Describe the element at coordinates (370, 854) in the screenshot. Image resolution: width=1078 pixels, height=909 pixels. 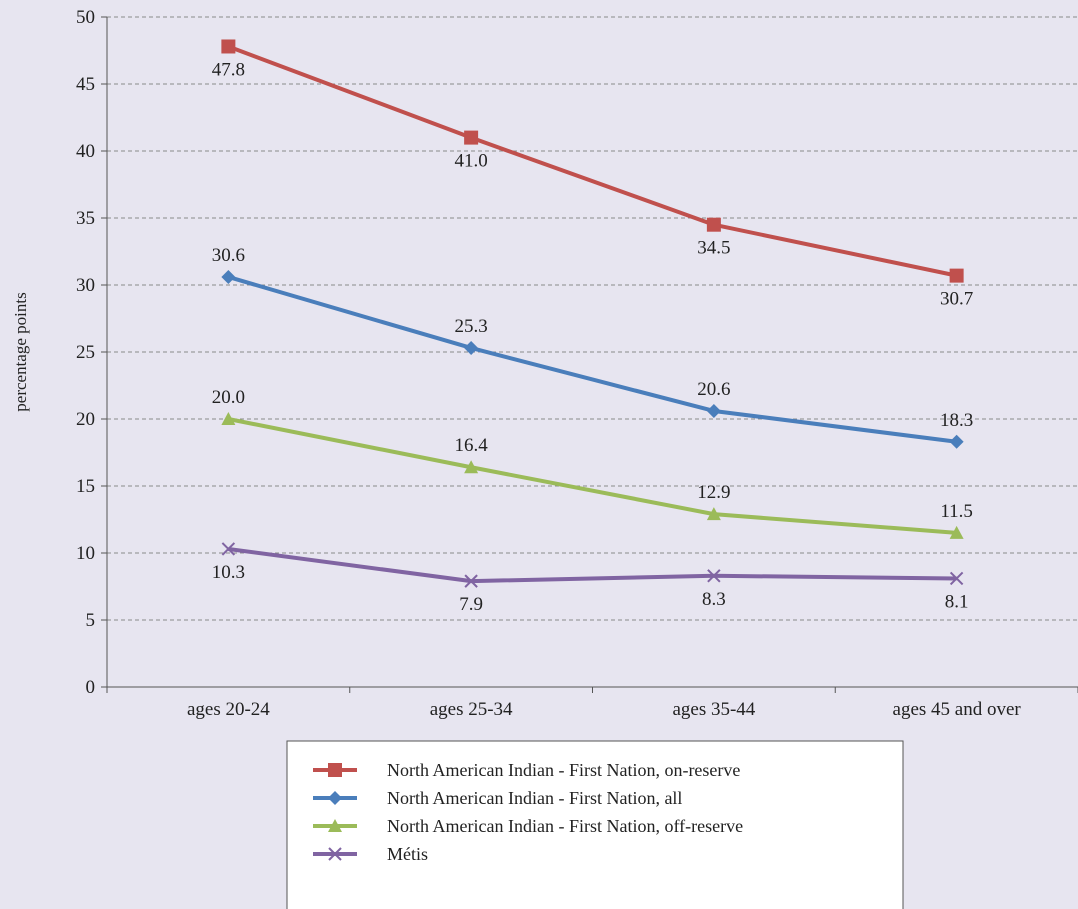
I see `legend-item-4: Métis` at that location.